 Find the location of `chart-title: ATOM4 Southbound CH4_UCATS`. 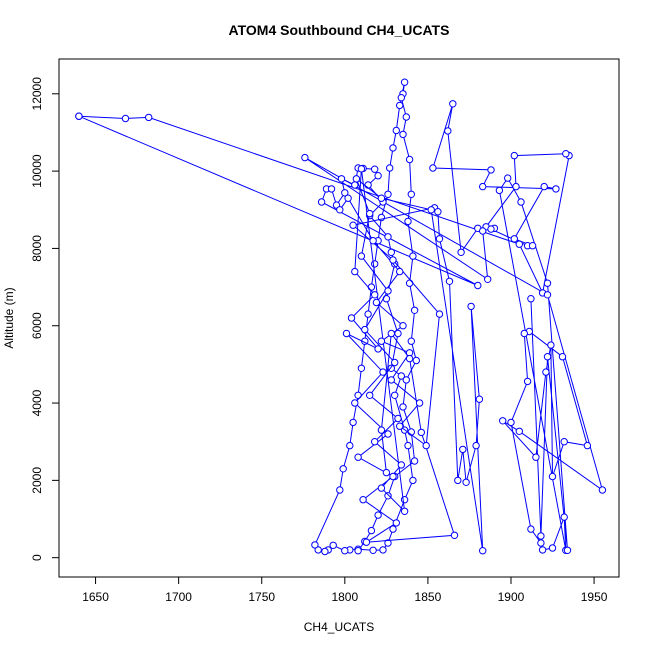

chart-title: ATOM4 Southbound CH4_UCATS is located at coordinates (339, 30).